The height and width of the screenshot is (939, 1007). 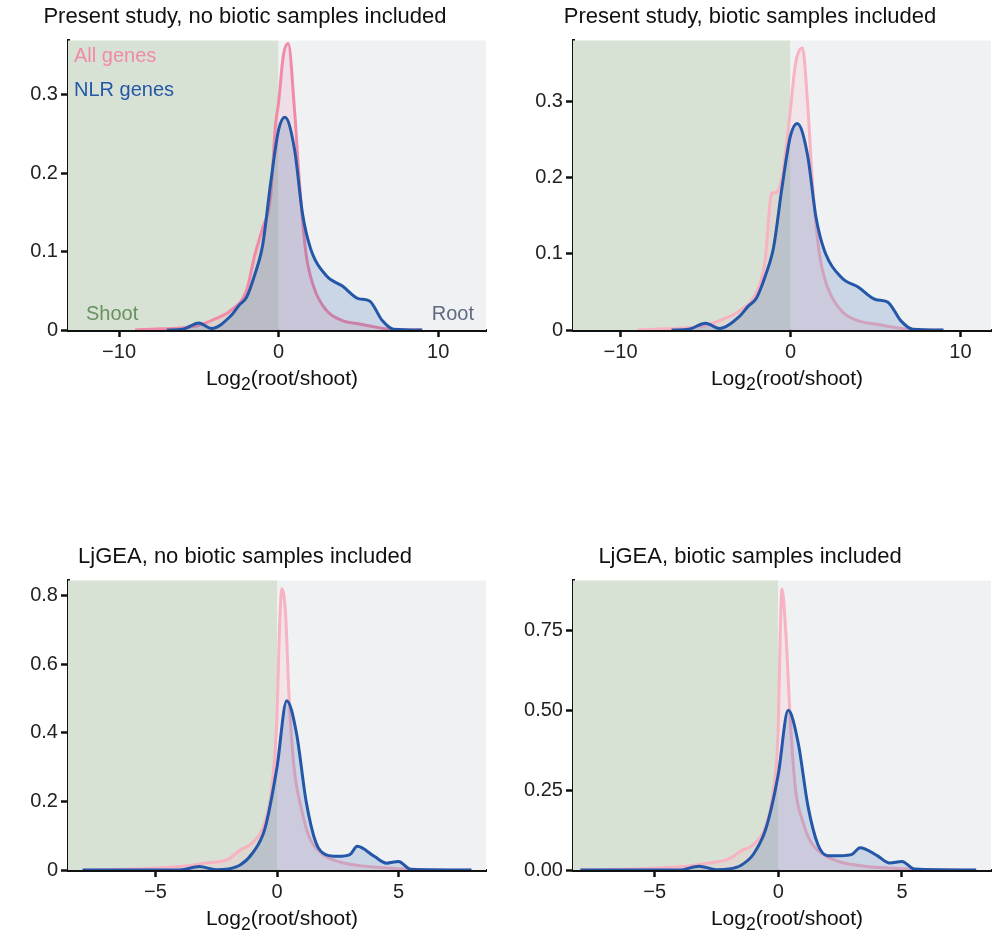 I want to click on y-tick-label: 0.00, so click(x=543, y=868).